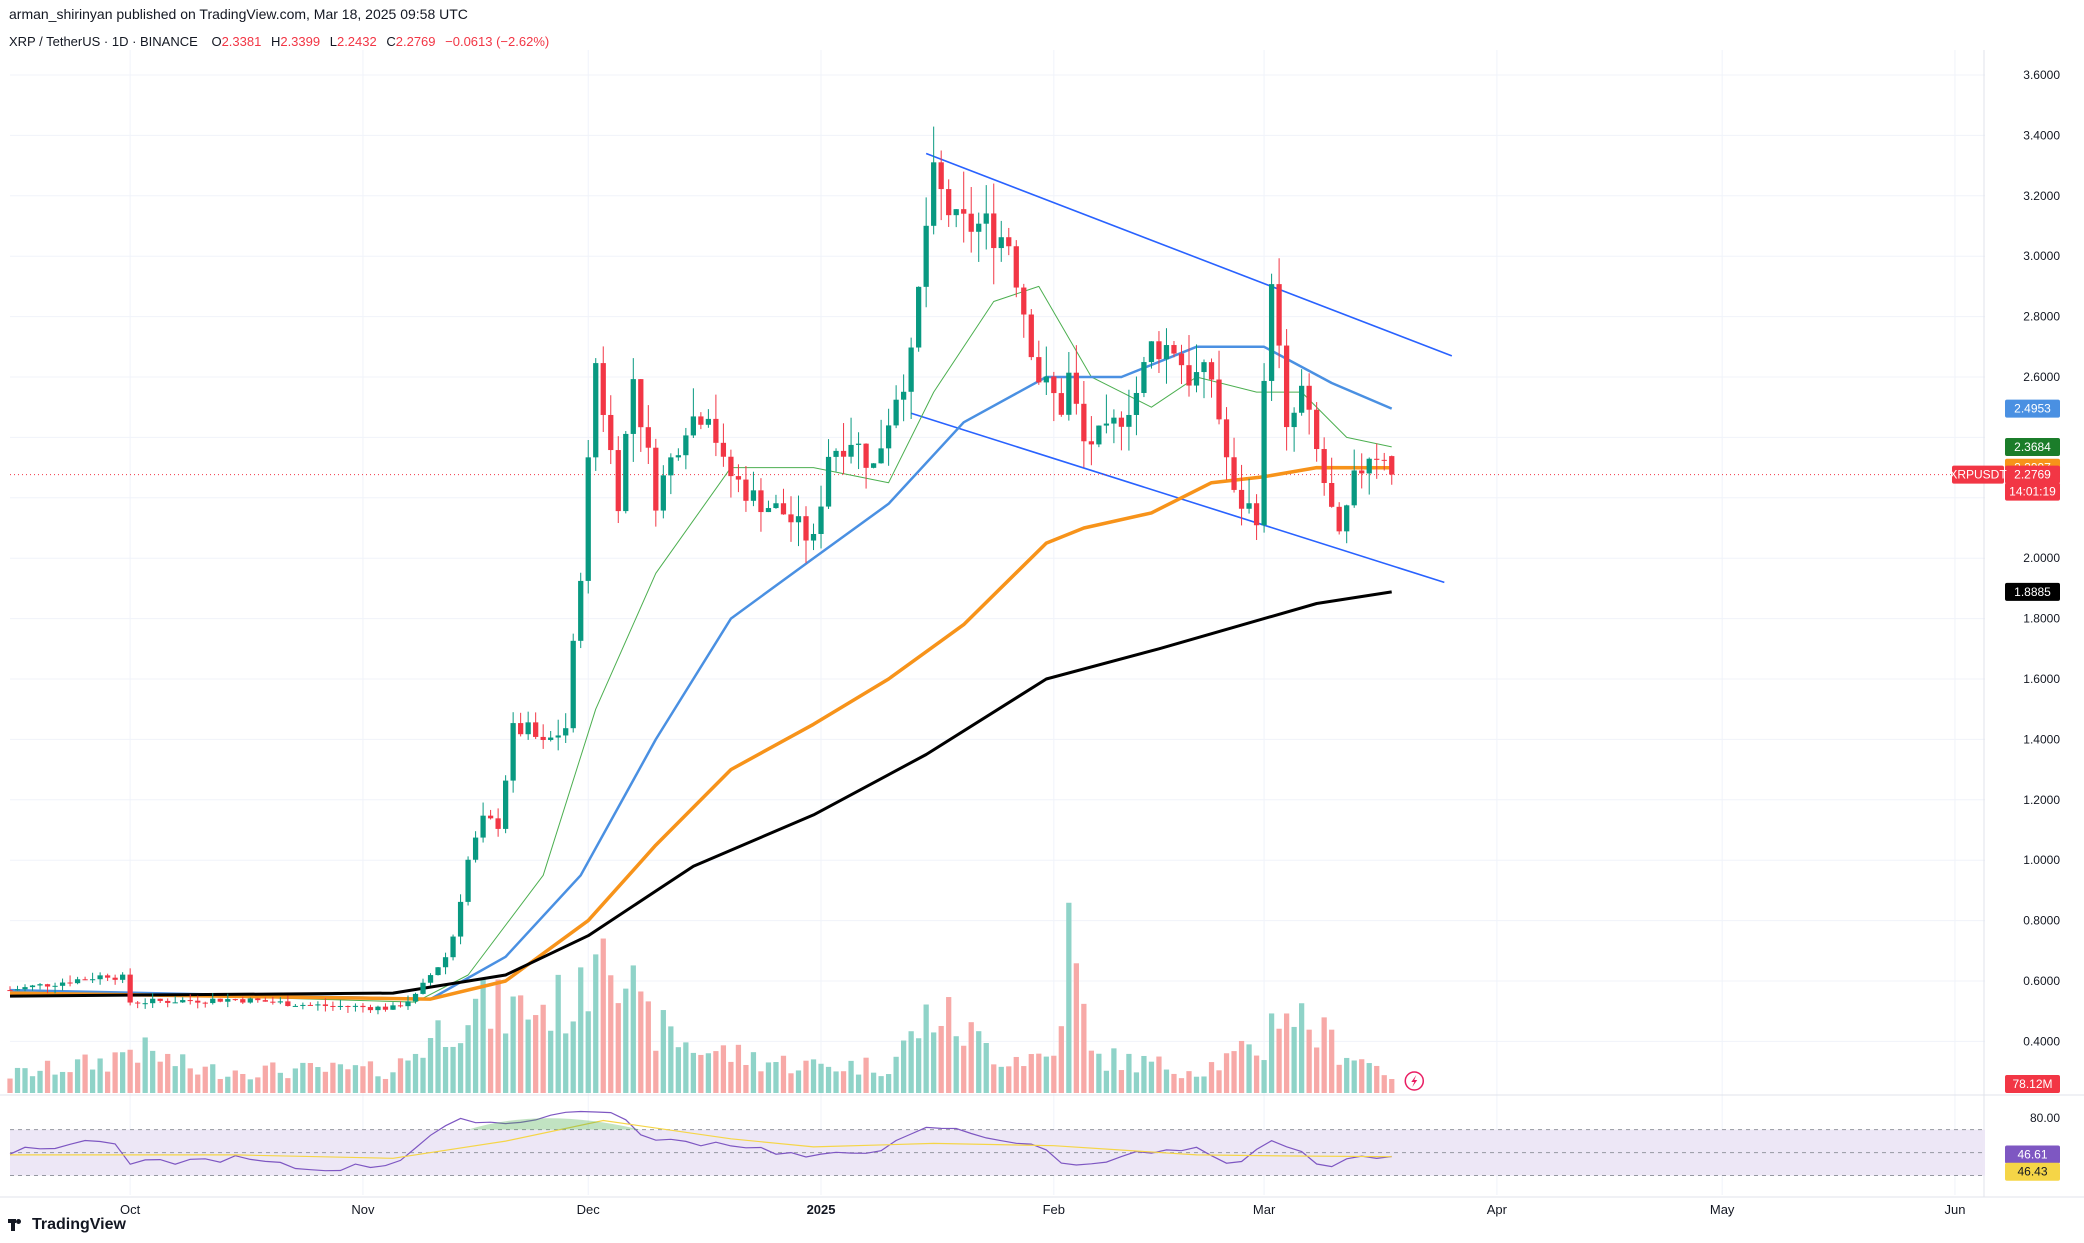 The height and width of the screenshot is (1243, 2084). What do you see at coordinates (216, 41) in the screenshot?
I see `legend-open-label: O` at bounding box center [216, 41].